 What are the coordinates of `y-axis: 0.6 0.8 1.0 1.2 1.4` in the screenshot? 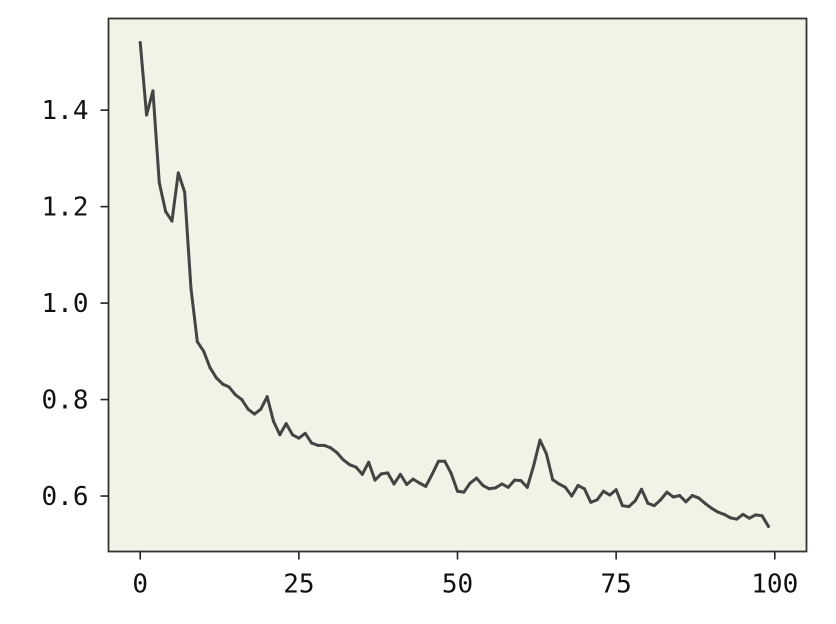 It's located at (75, 304).